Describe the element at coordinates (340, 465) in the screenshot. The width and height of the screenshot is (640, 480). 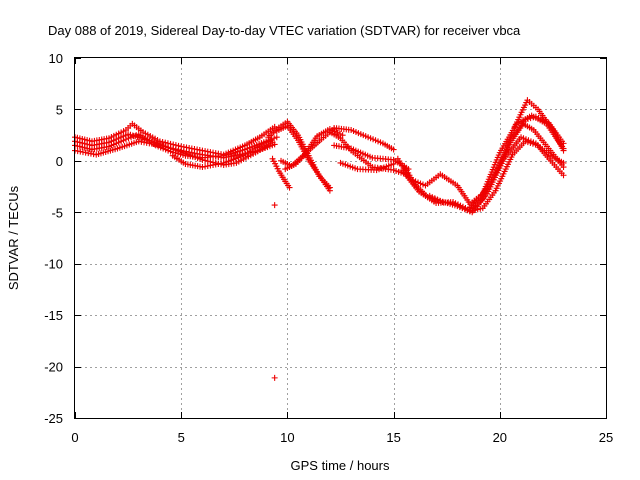
I see `x-axis-label: GPS time / hours` at that location.